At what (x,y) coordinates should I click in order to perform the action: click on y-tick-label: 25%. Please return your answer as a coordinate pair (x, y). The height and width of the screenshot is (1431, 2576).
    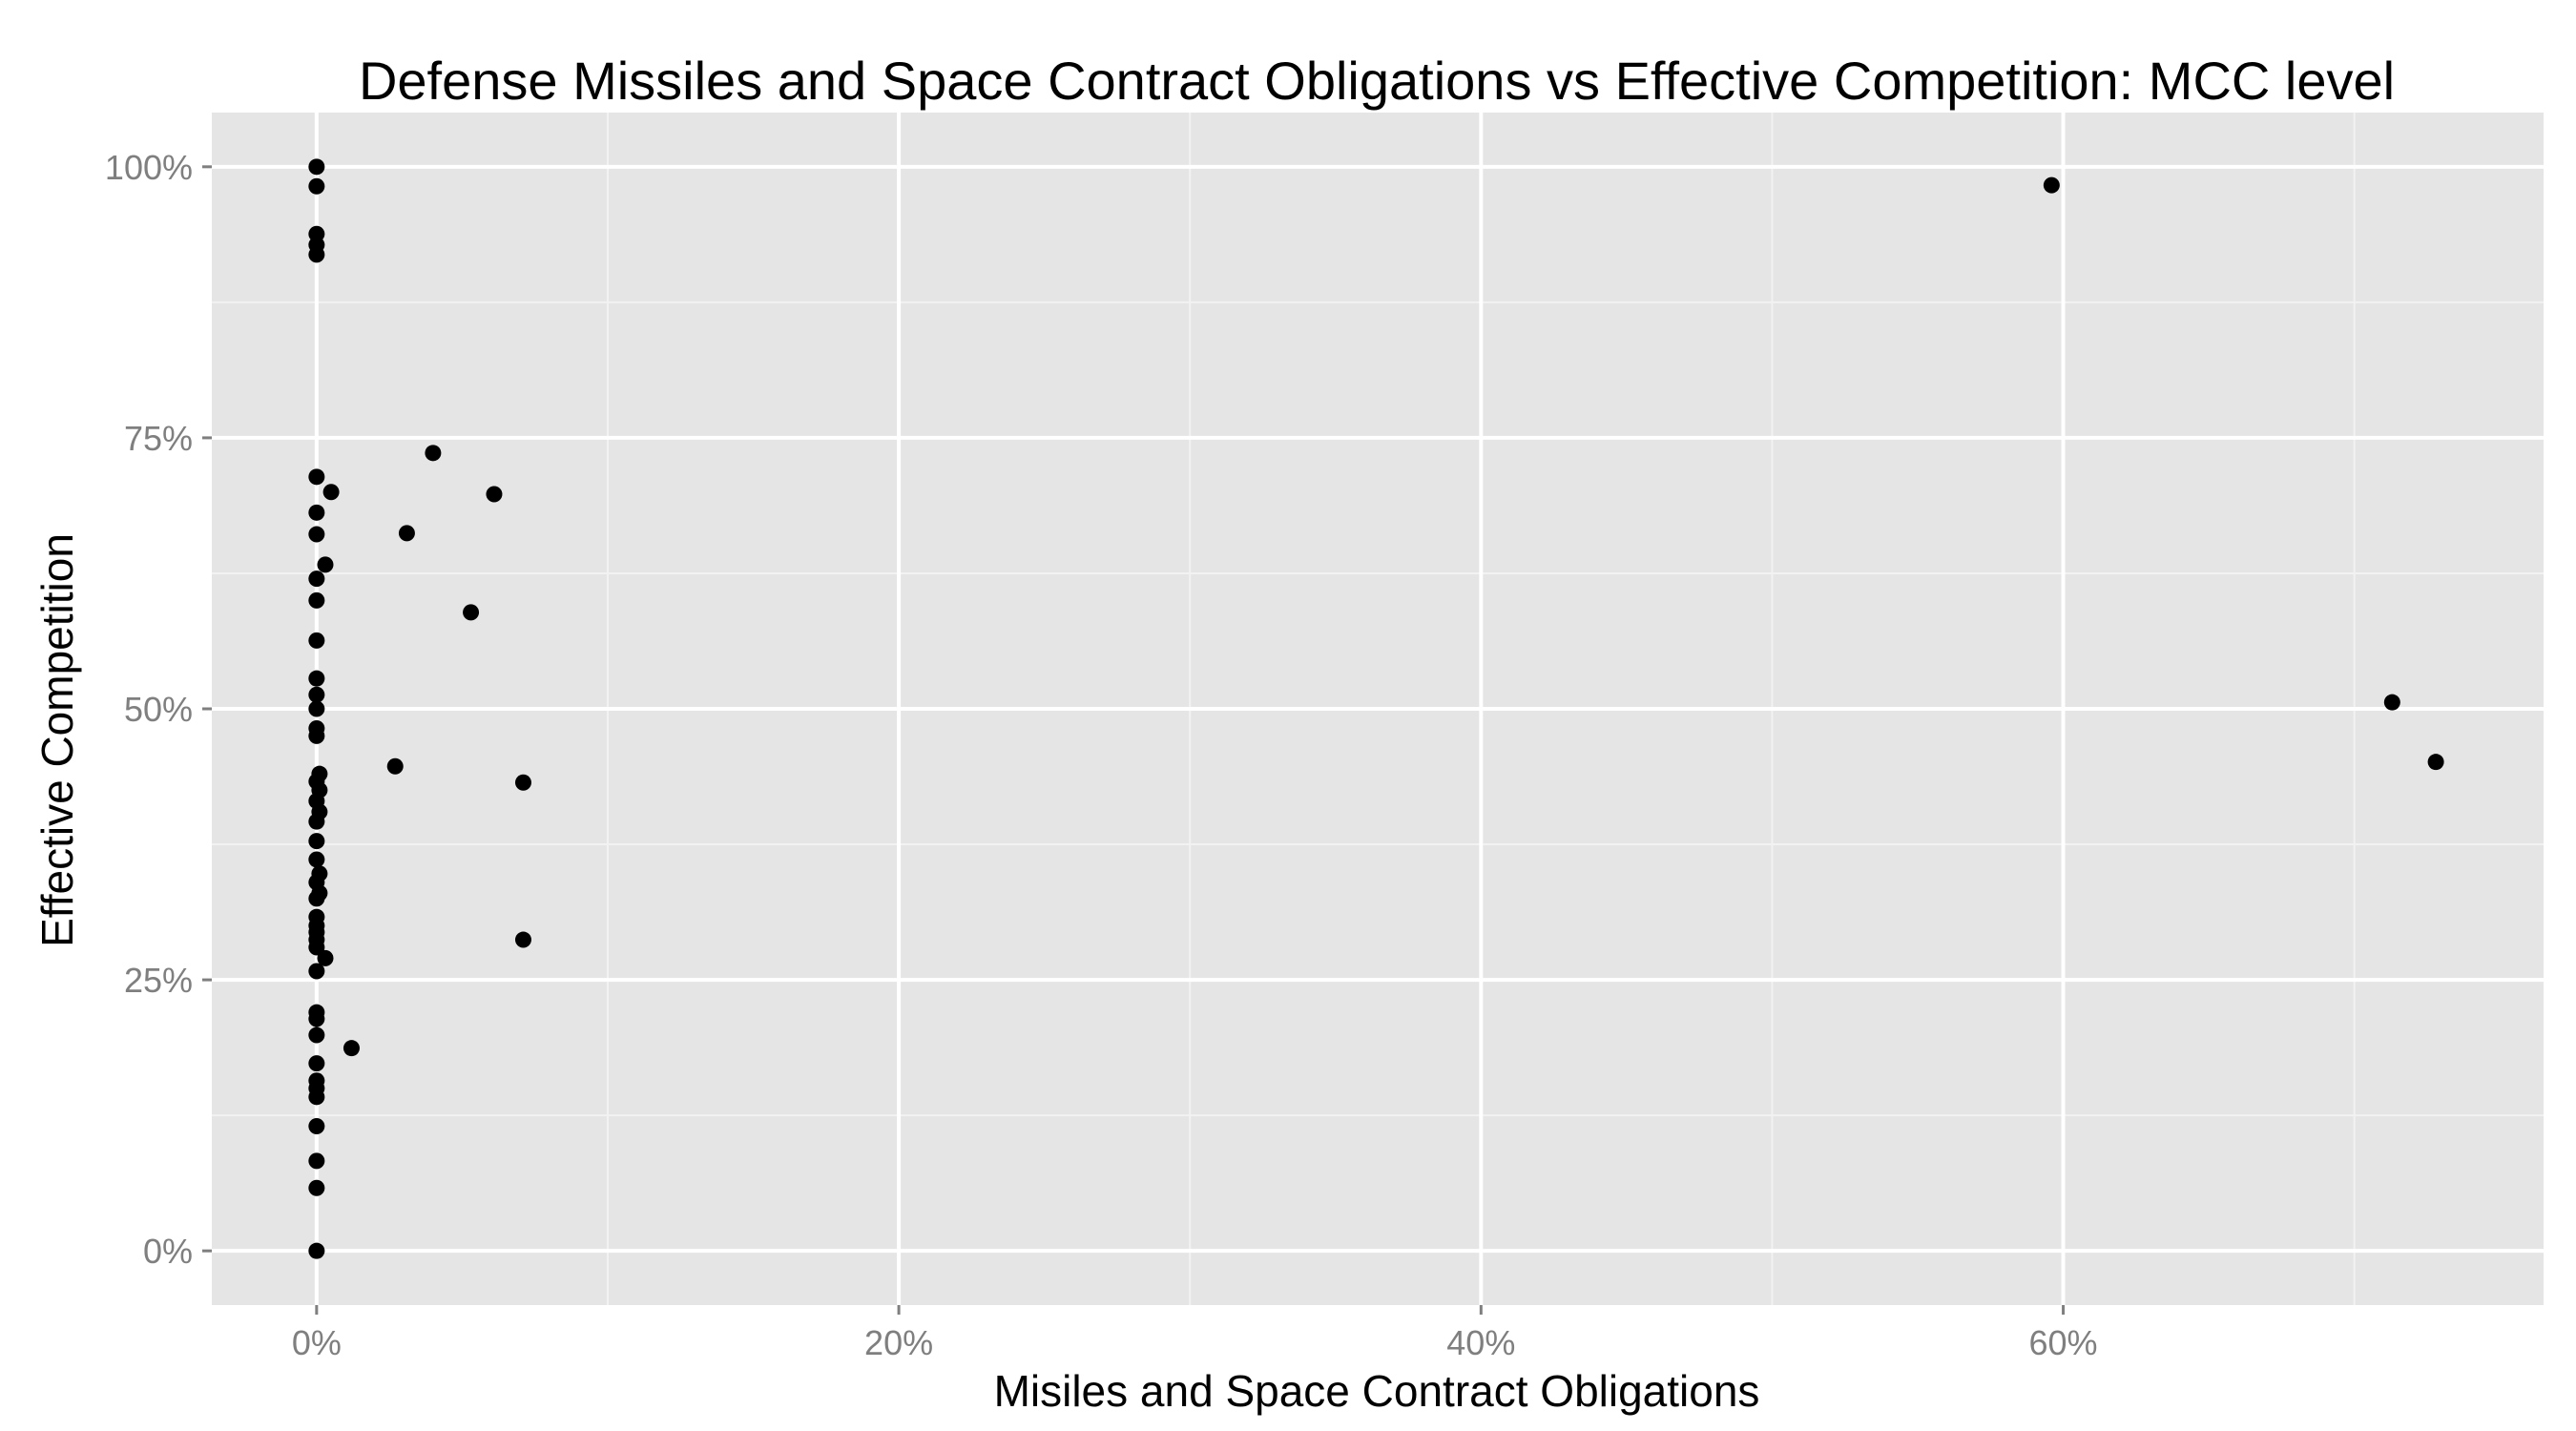
    Looking at the image, I should click on (158, 980).